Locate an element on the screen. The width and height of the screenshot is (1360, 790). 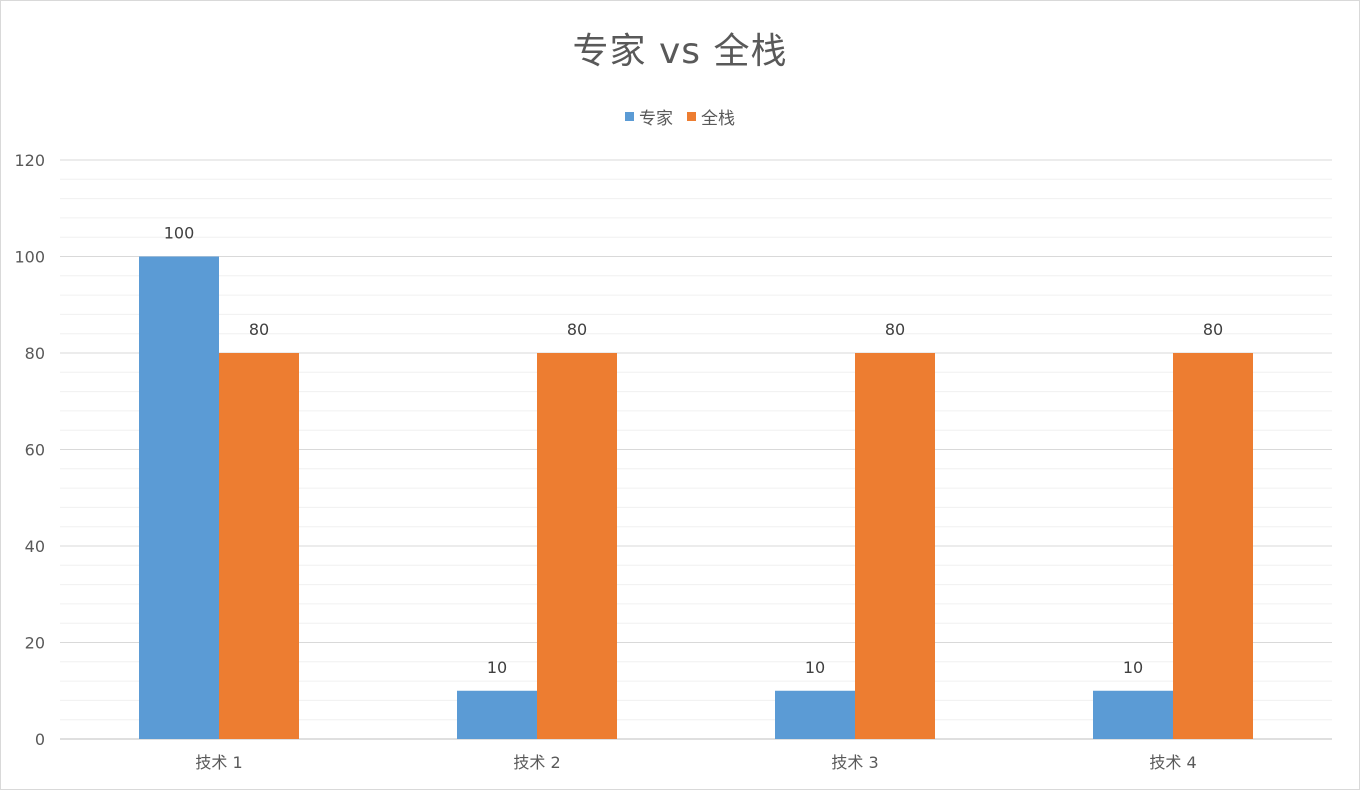
y-tick-label: 0 is located at coordinates (40, 739).